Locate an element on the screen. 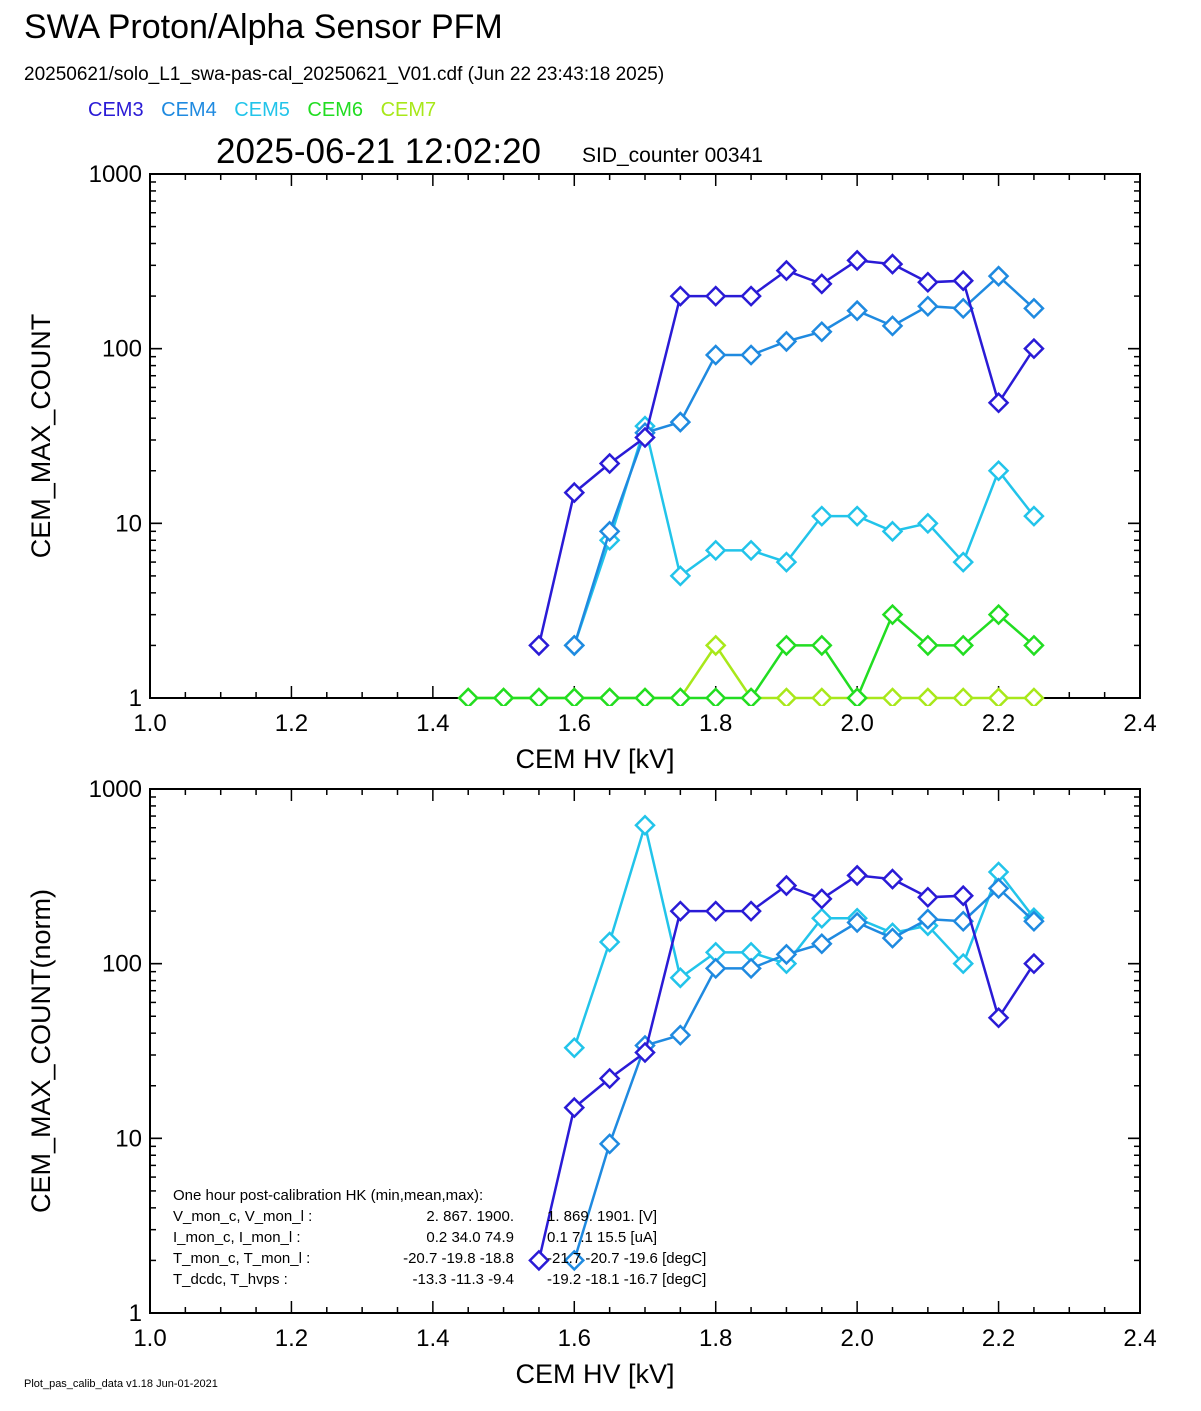 Image resolution: width=1201 pixels, height=1411 pixels. hk-row-label: I_mon_c, I_mon_l : is located at coordinates (237, 1237).